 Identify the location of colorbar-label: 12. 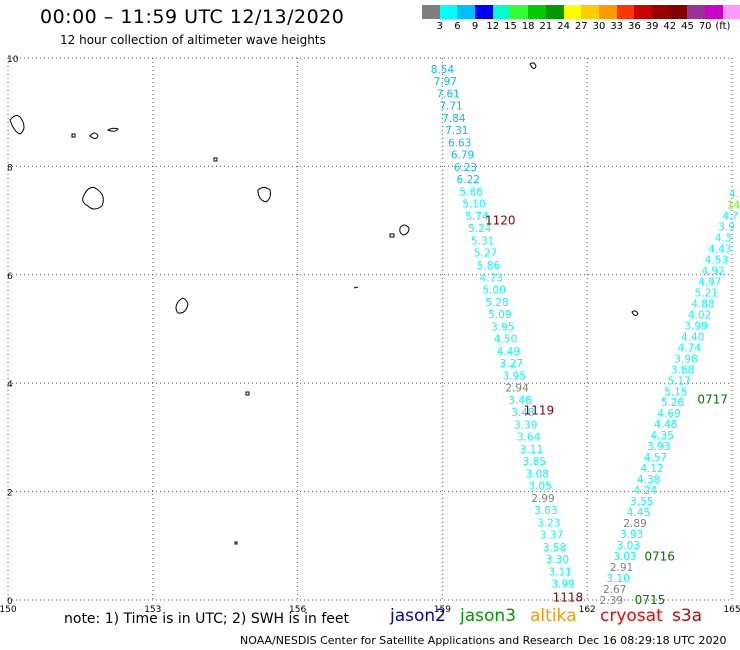
(493, 26).